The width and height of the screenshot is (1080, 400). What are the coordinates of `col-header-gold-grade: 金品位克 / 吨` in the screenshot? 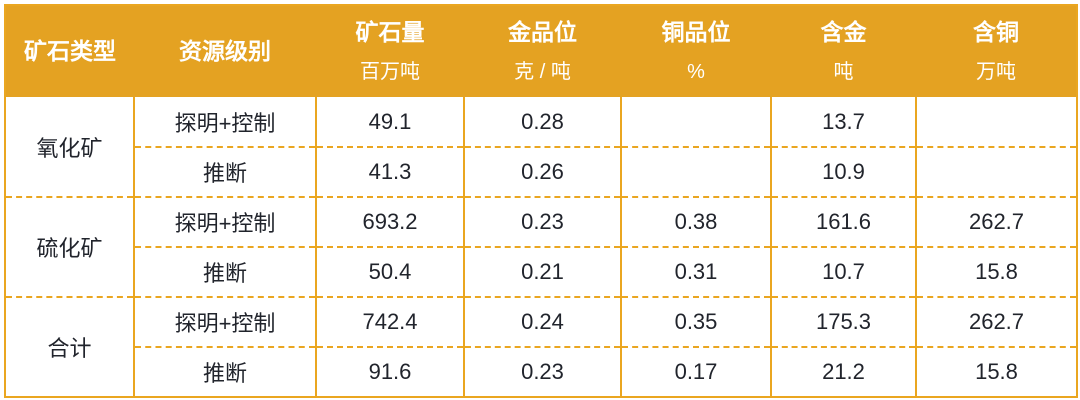 It's located at (542, 51).